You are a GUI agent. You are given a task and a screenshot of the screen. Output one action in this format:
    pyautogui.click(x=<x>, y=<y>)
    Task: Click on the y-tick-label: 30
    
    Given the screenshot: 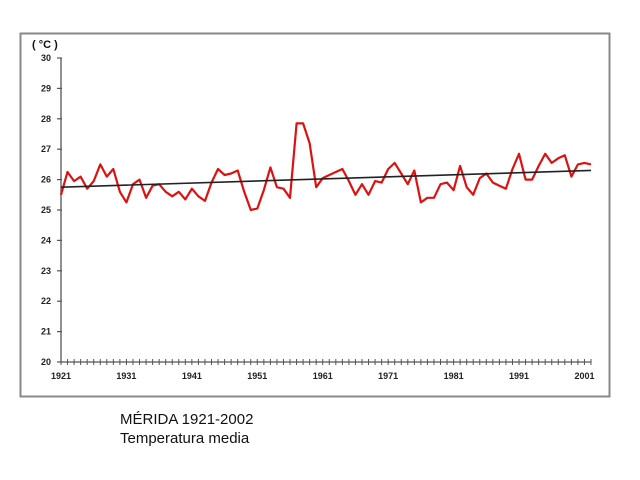 What is the action you would take?
    pyautogui.click(x=46, y=58)
    